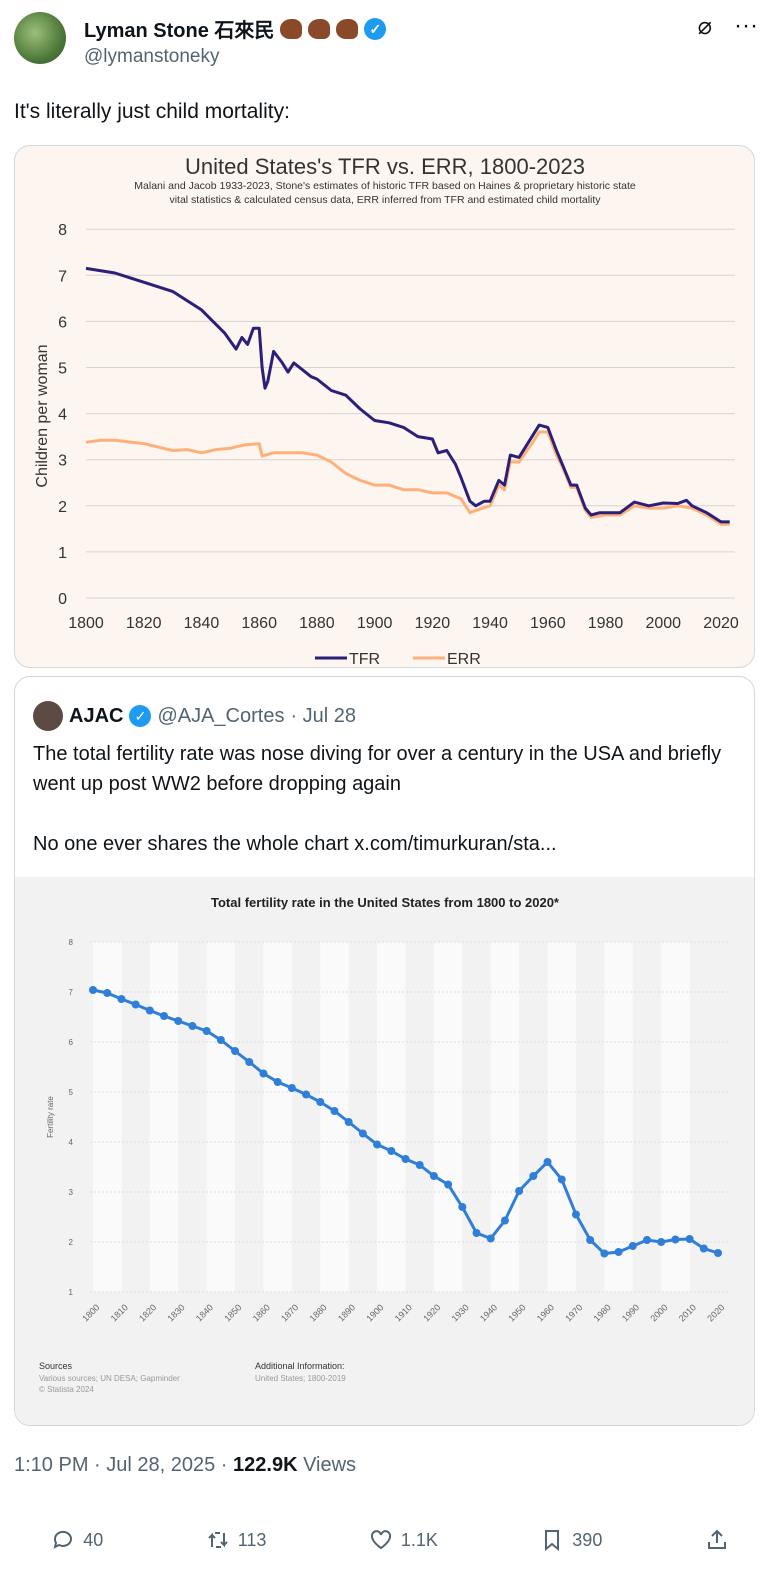 The image size is (780, 1593). I want to click on bookmark-icon, so click(552, 1541).